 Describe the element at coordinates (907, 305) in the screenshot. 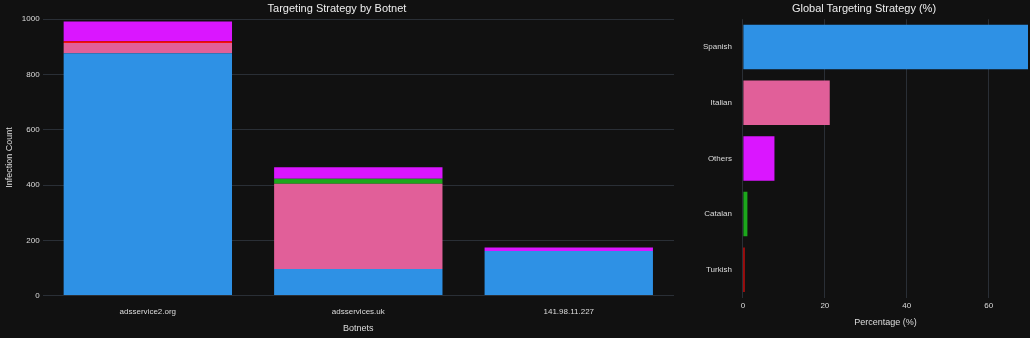

I see `x-tick-label: 40` at that location.